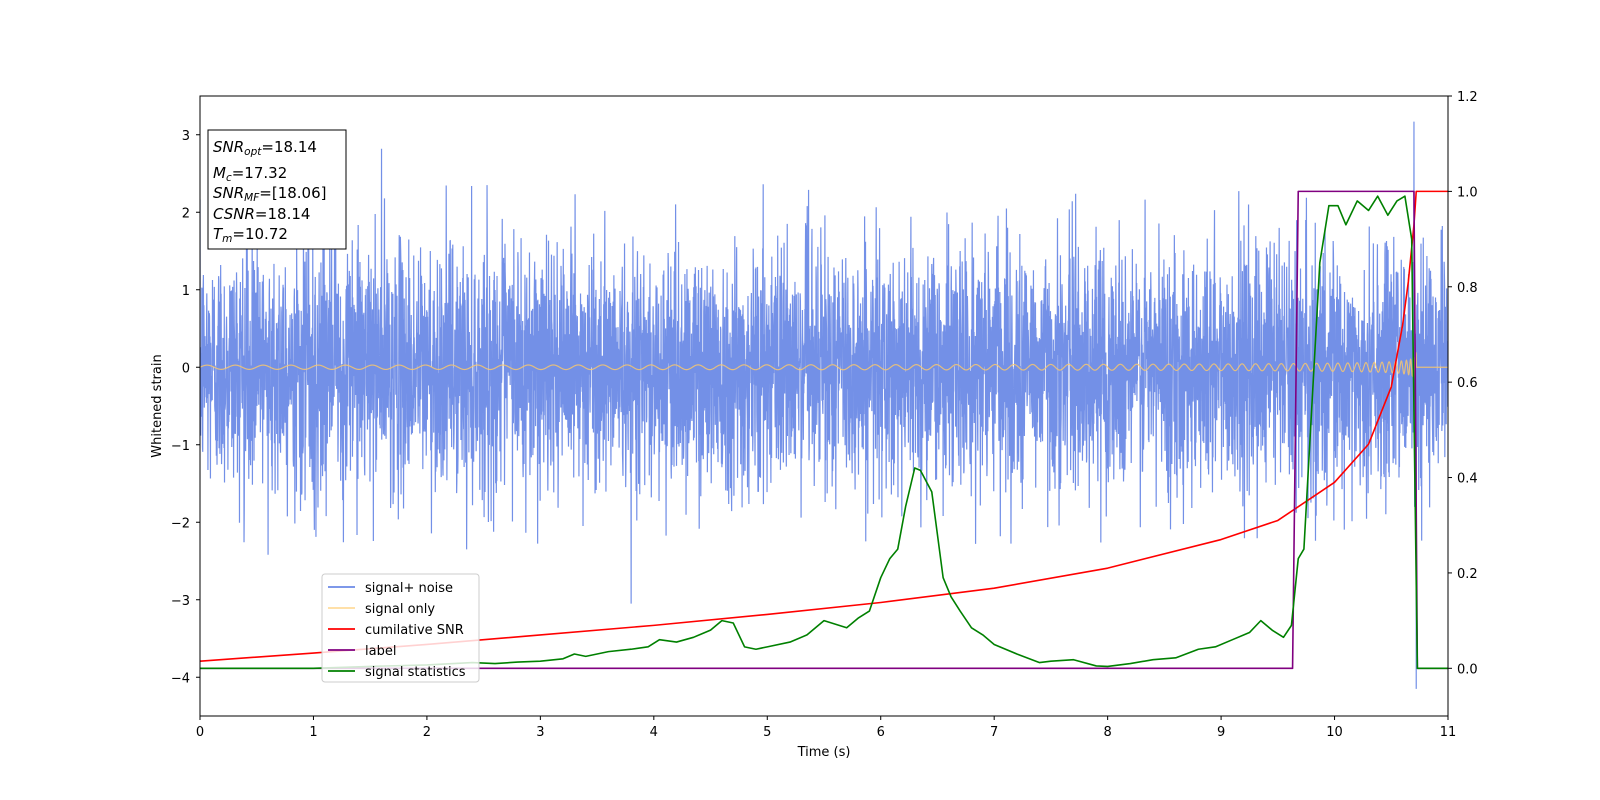  I want to click on x-tick-label: 4, so click(654, 732).